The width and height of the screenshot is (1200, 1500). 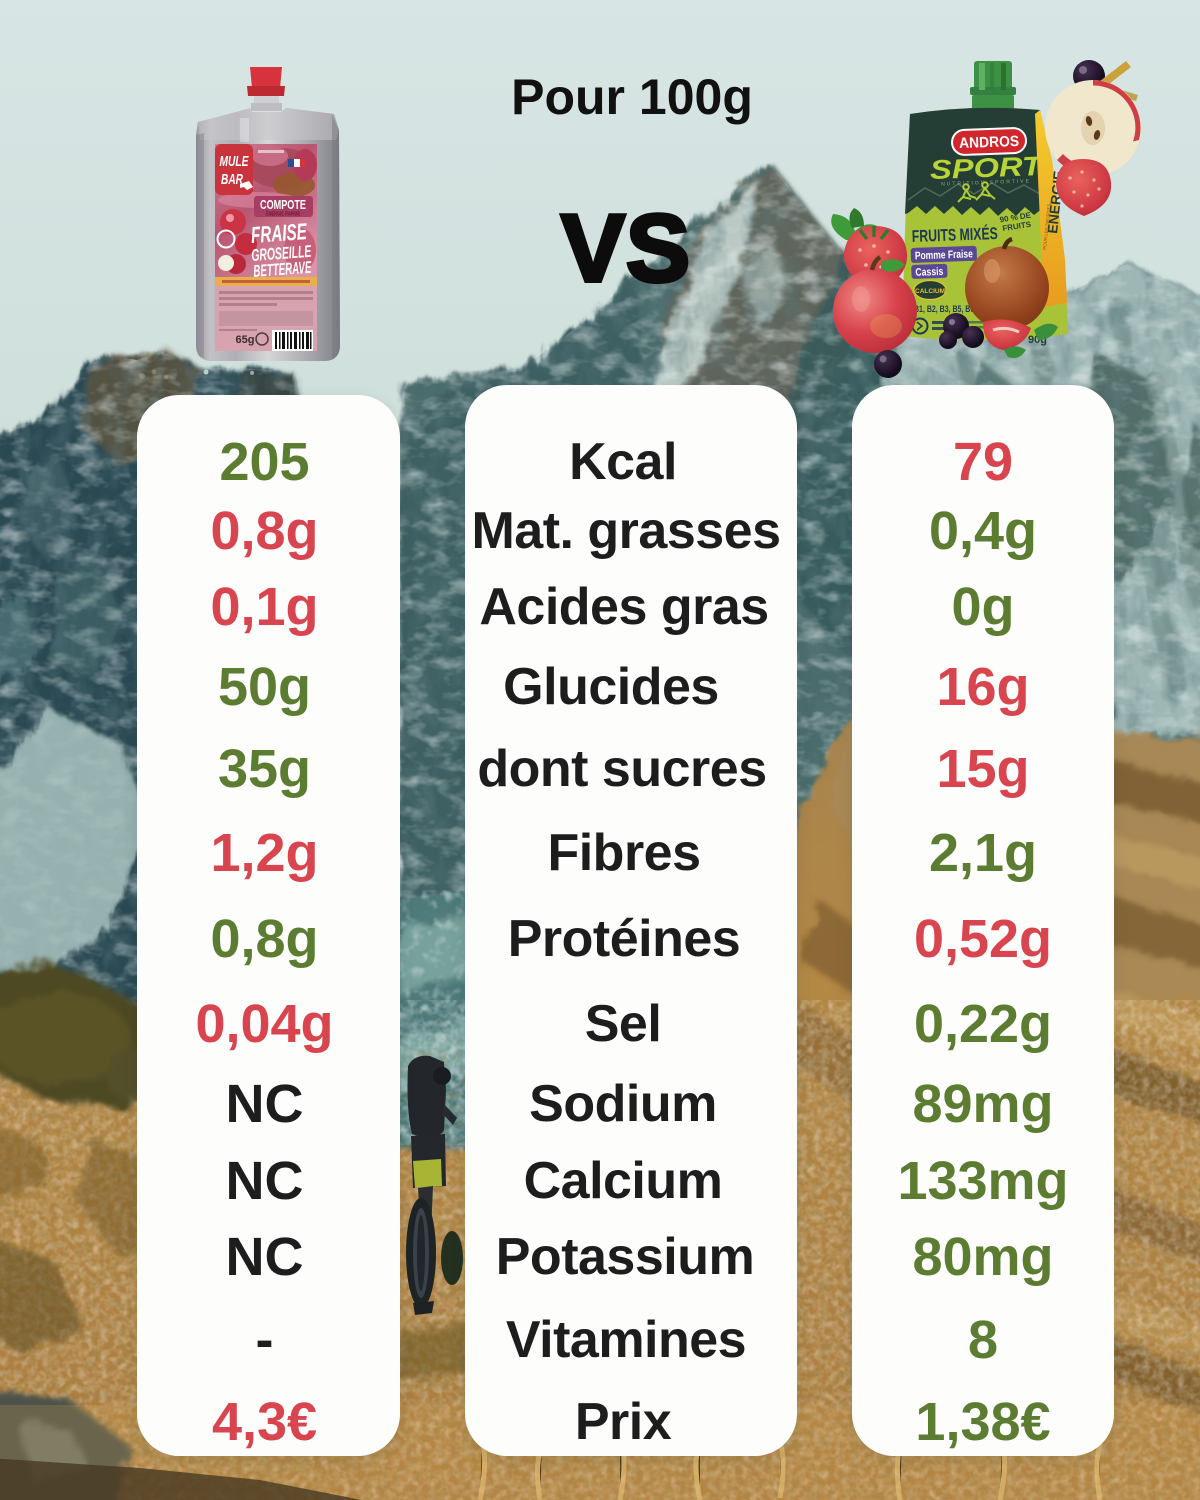 I want to click on svg-text: ANDROS, so click(x=989, y=142).